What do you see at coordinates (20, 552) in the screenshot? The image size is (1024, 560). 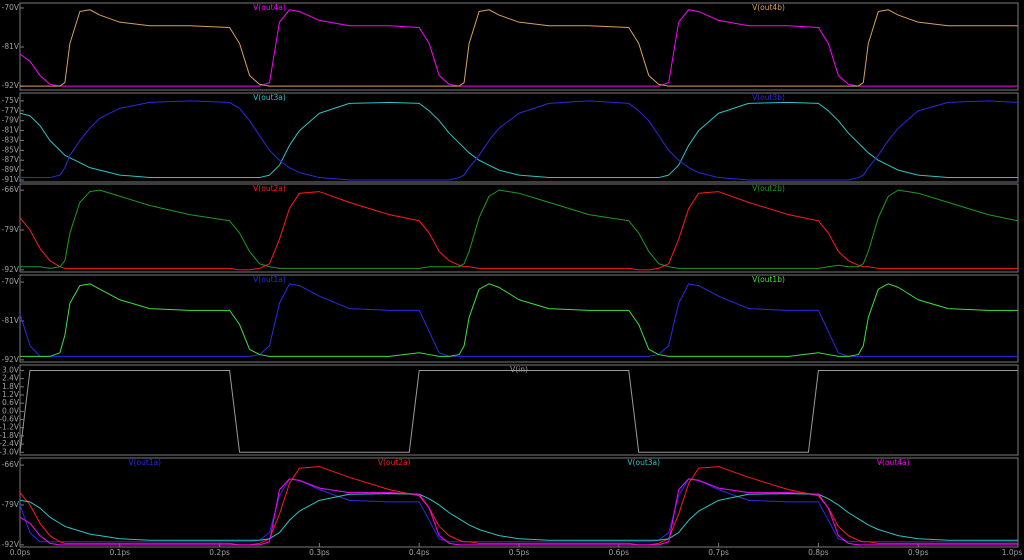 I see `x-tick-label: 0.0ps` at bounding box center [20, 552].